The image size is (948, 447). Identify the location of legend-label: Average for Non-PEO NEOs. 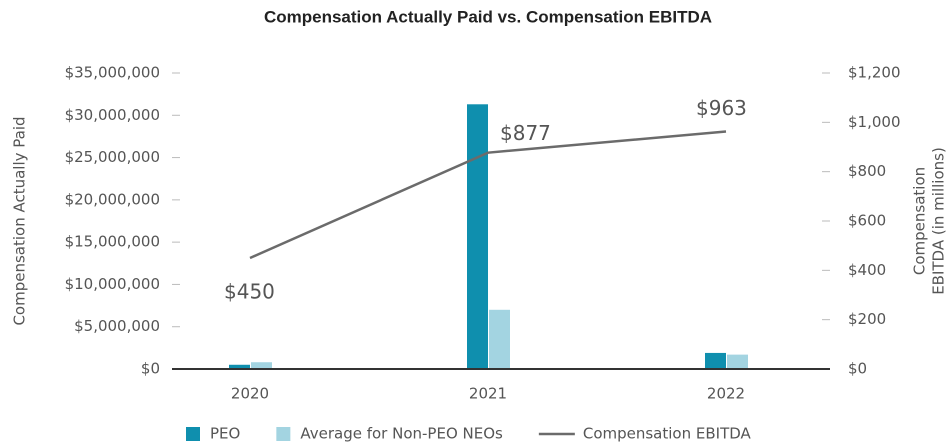
(401, 434).